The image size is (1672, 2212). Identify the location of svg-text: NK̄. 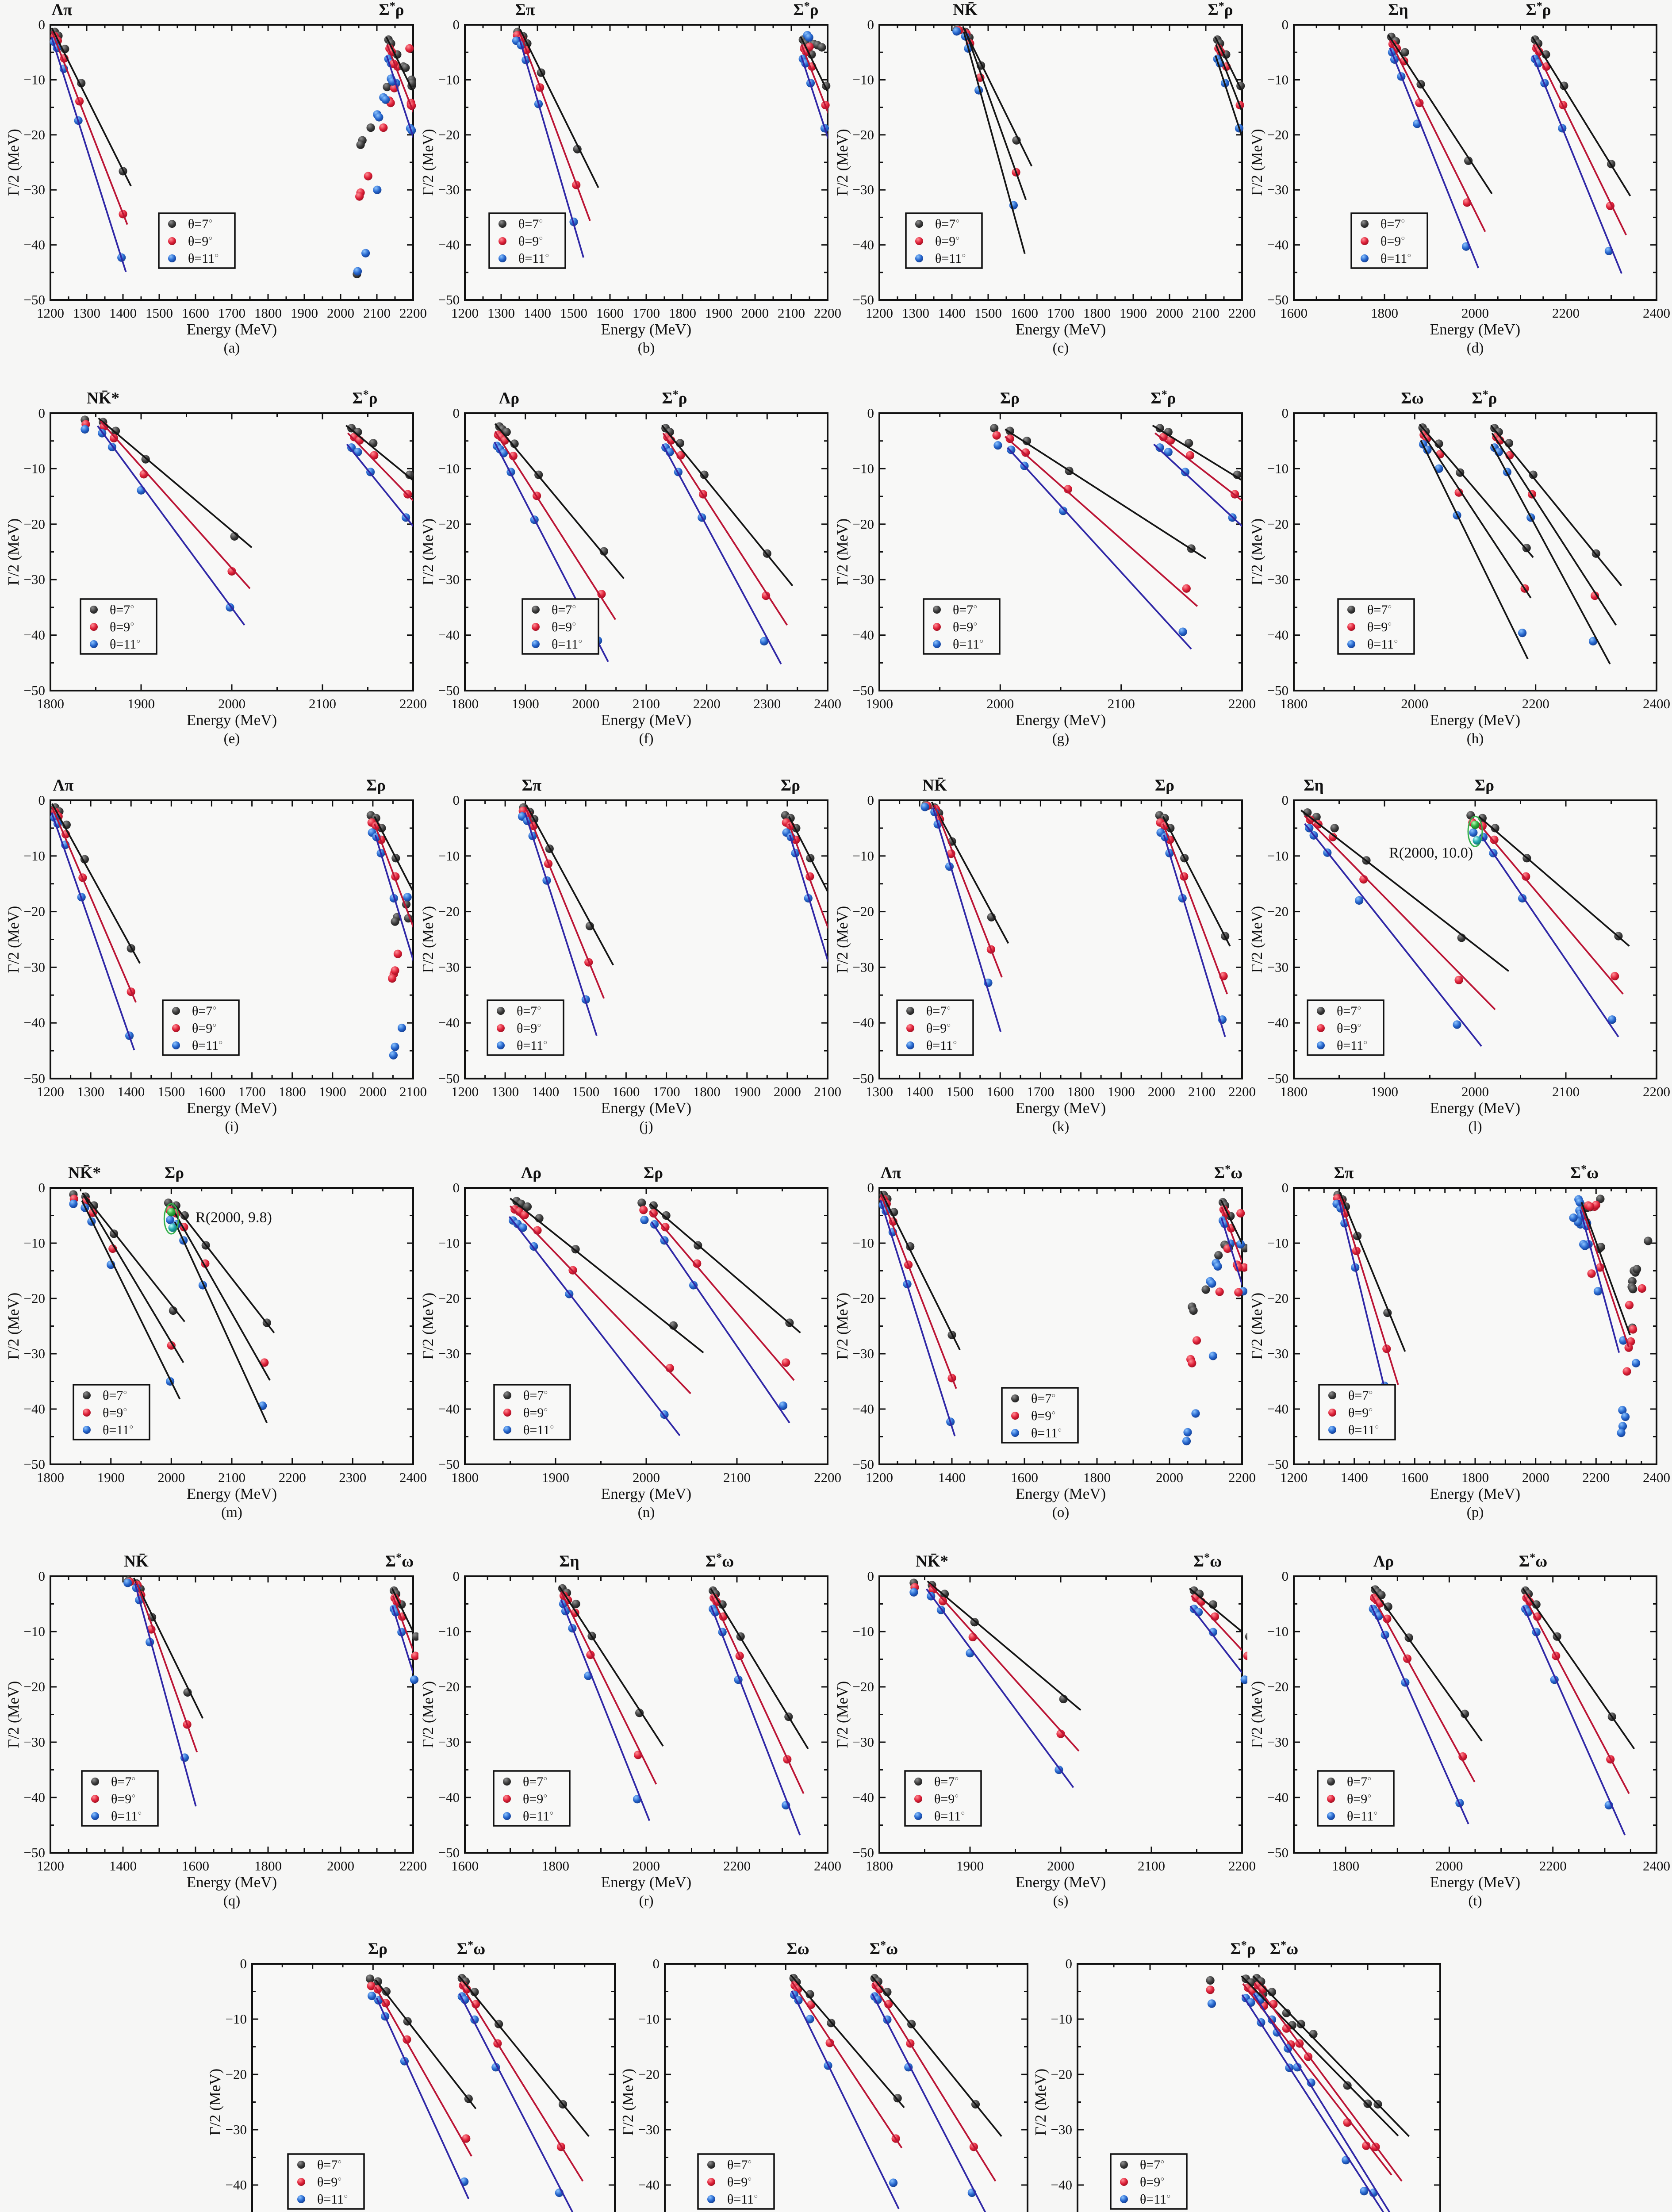
(136, 1562).